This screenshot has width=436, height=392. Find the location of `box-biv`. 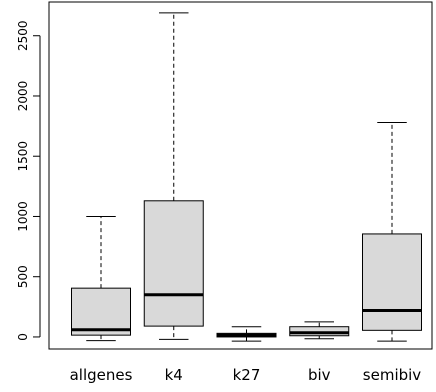

box-biv is located at coordinates (319, 330).